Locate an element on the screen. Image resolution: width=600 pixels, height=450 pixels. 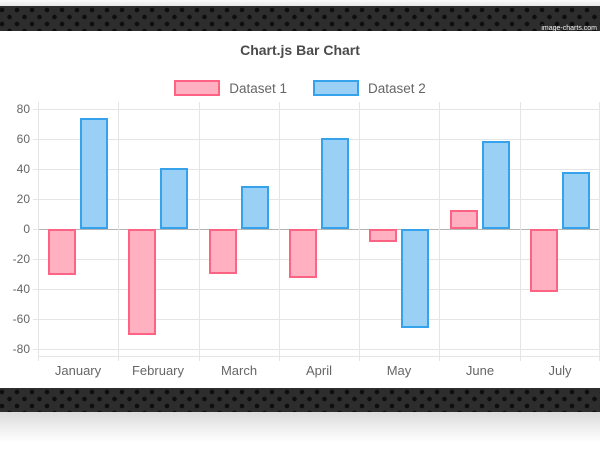
image-charts-watermark: image-charts.com is located at coordinates (569, 28).